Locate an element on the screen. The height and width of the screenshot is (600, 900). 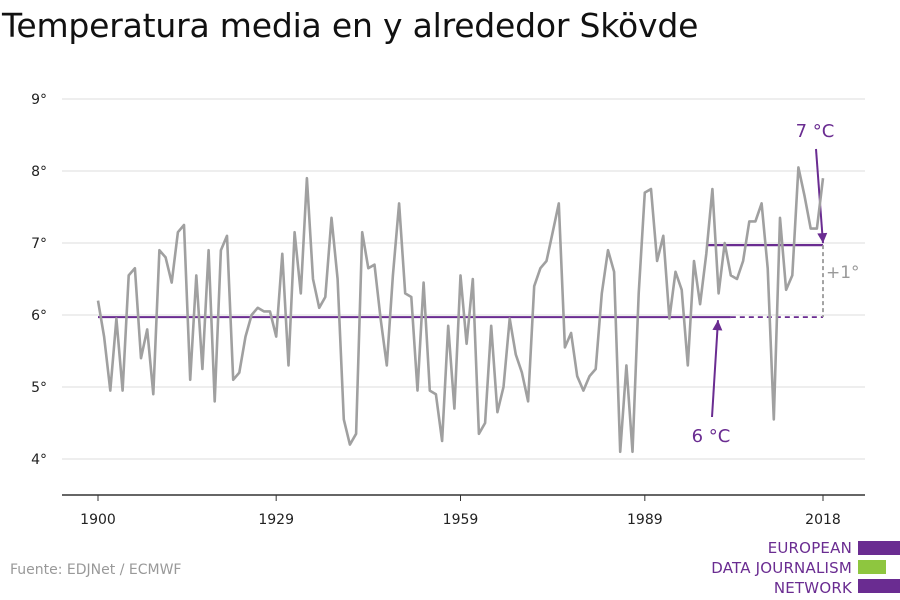
arrow-6c is located at coordinates (715, 369).